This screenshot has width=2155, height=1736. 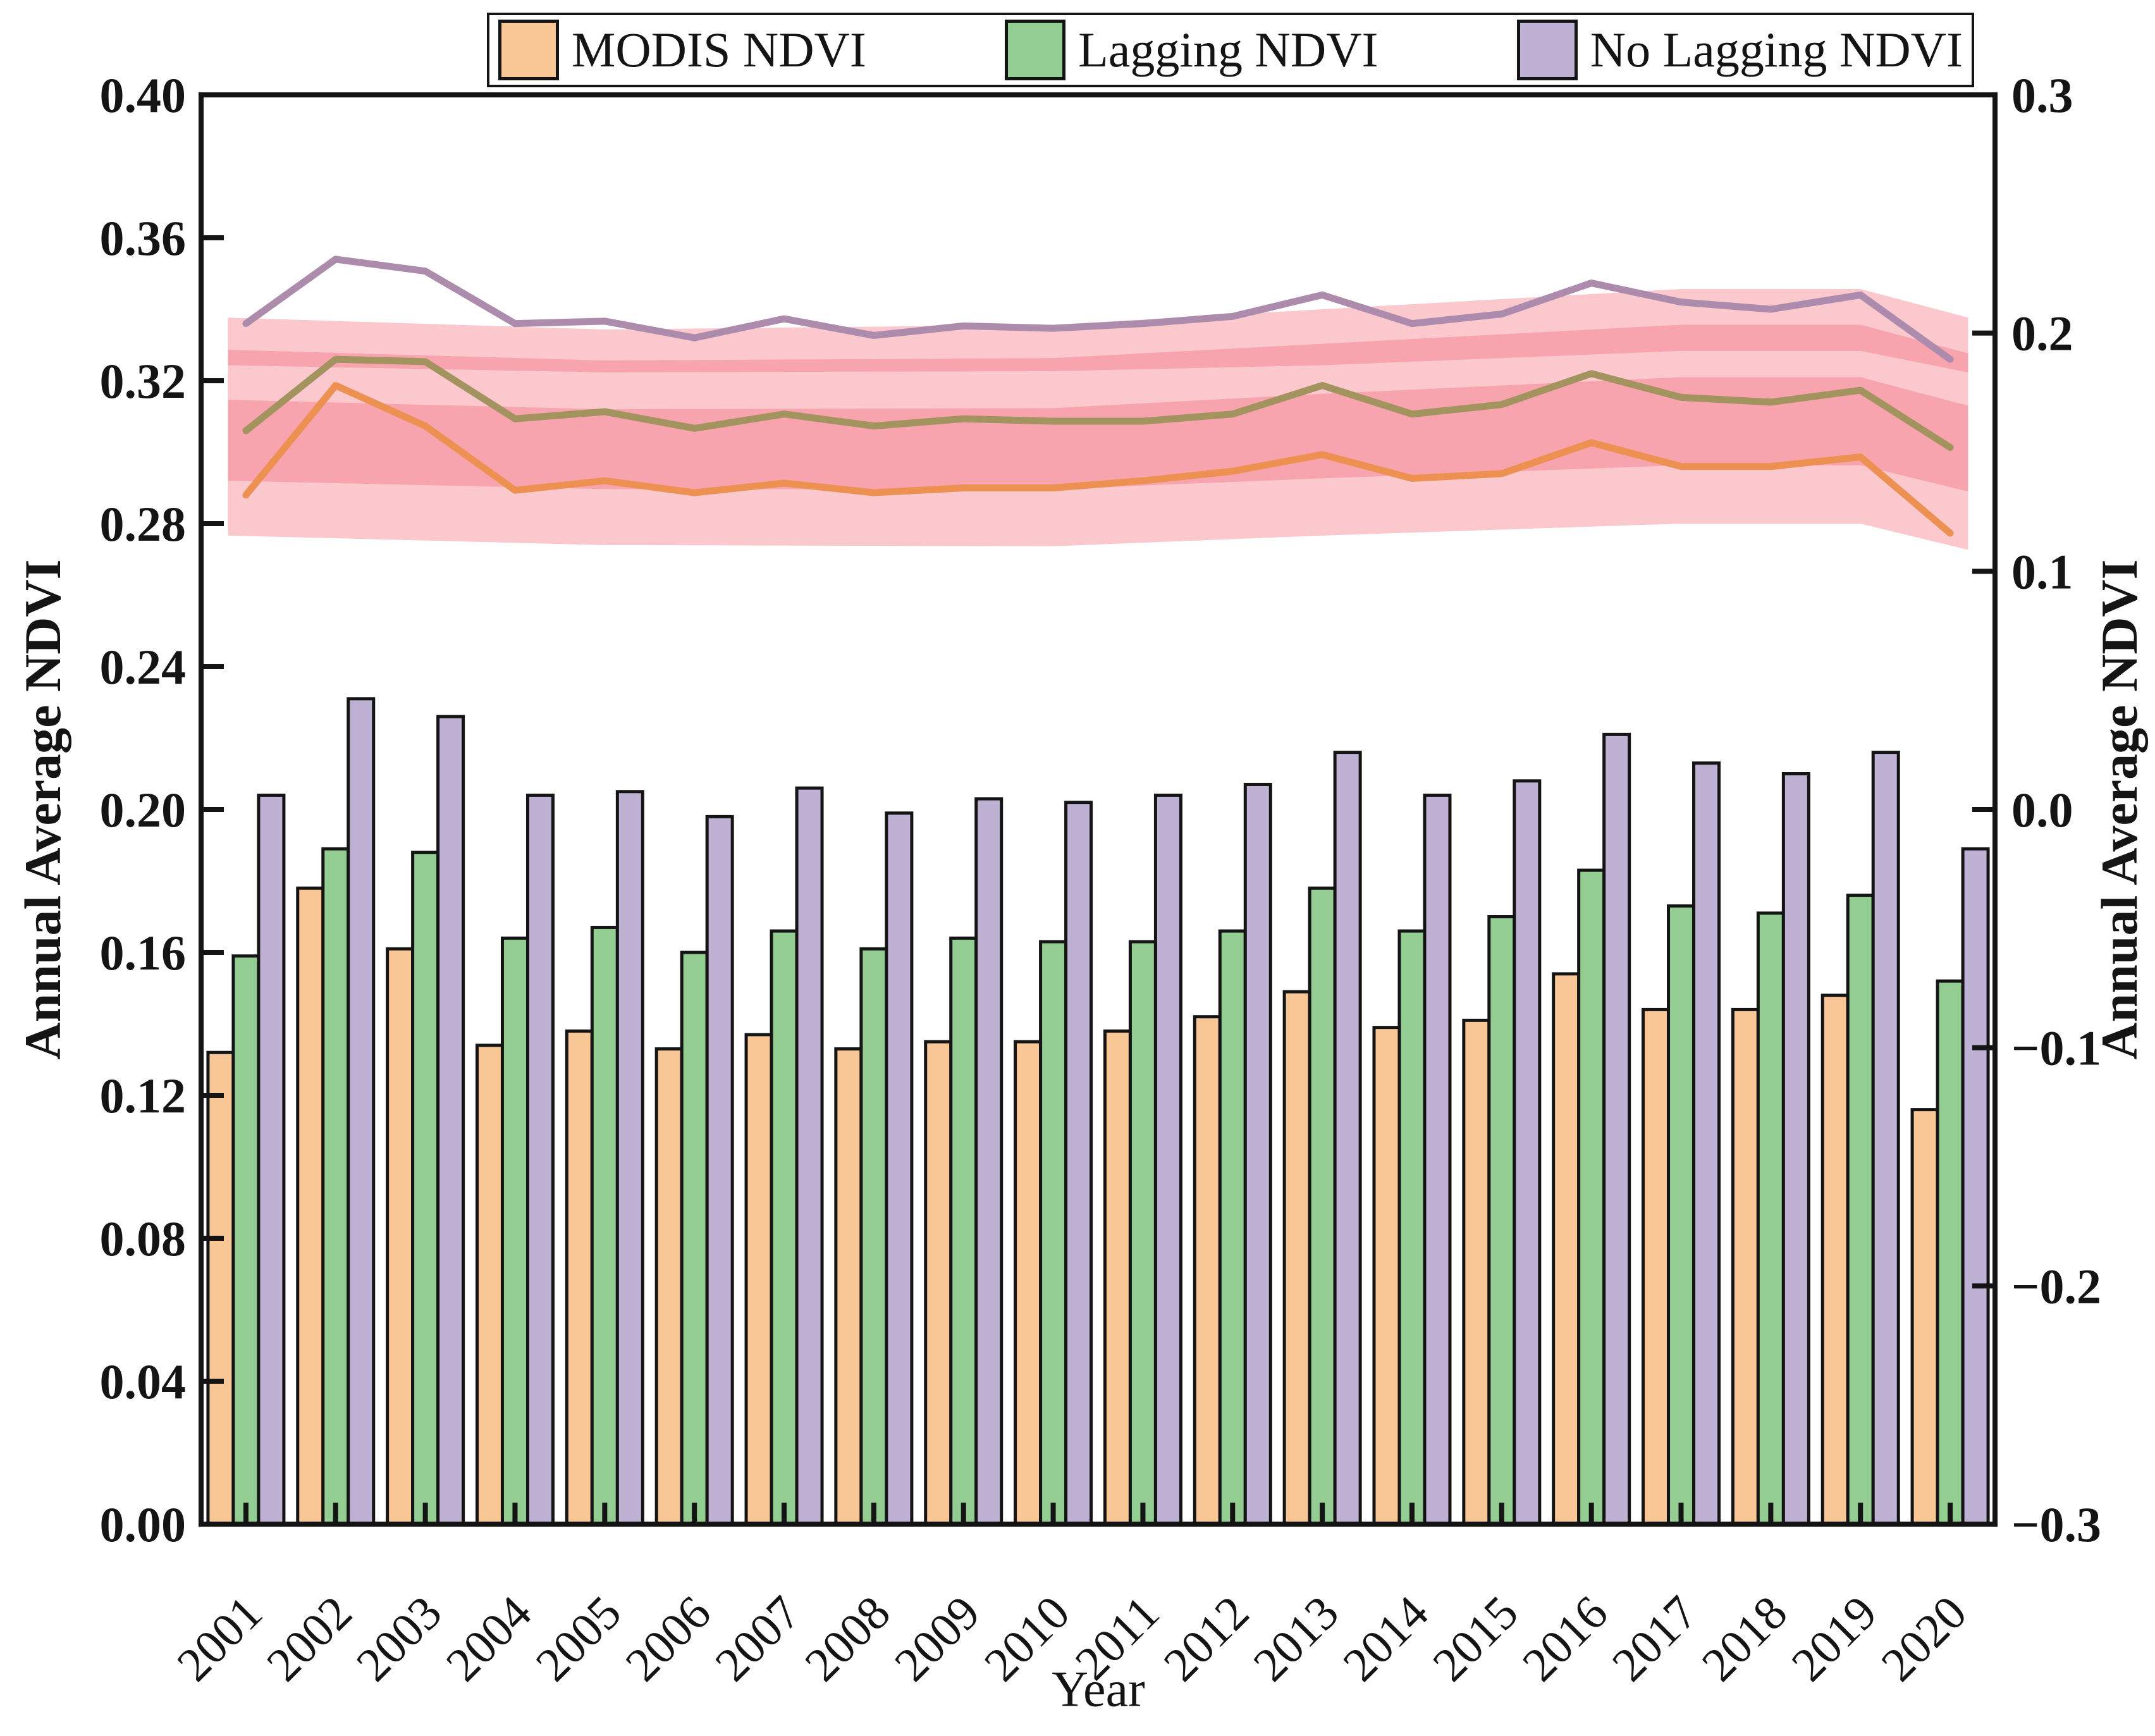 I want to click on line-no-lagging-ndvi, so click(x=1098, y=309).